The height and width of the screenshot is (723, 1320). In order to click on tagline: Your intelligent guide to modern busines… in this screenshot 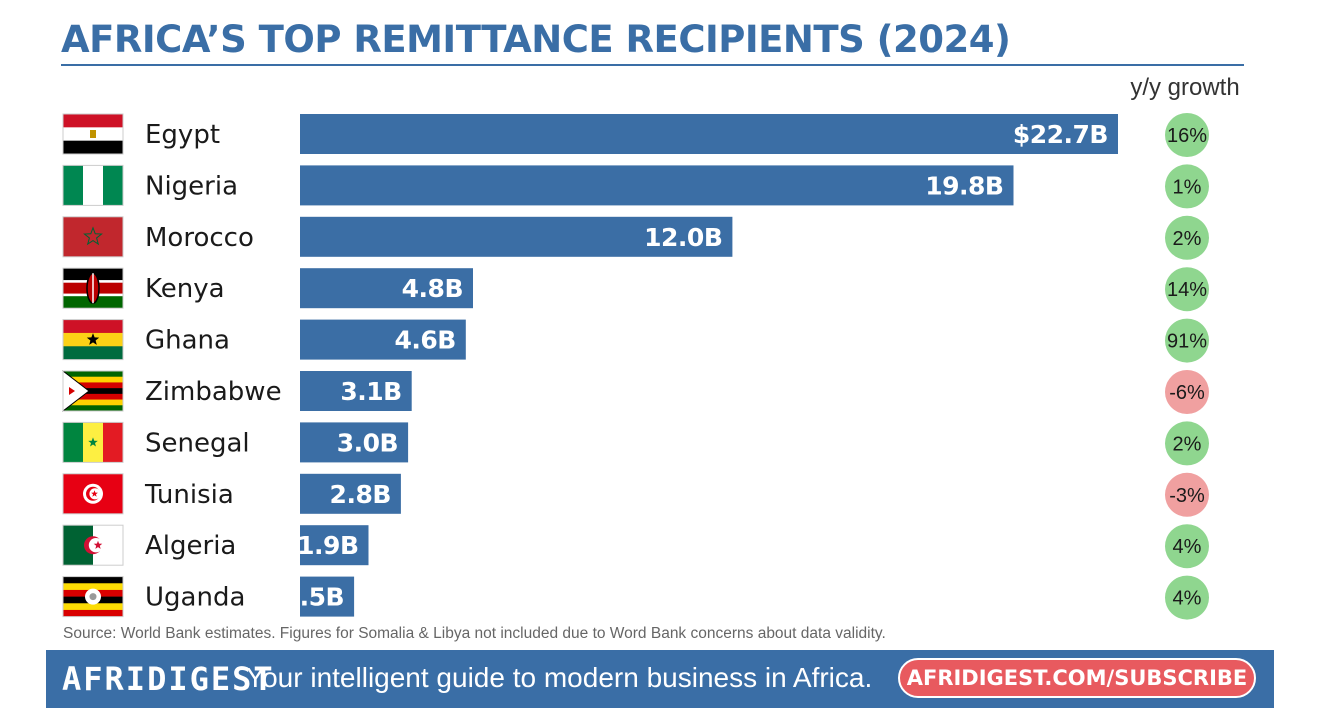, I will do `click(559, 677)`.